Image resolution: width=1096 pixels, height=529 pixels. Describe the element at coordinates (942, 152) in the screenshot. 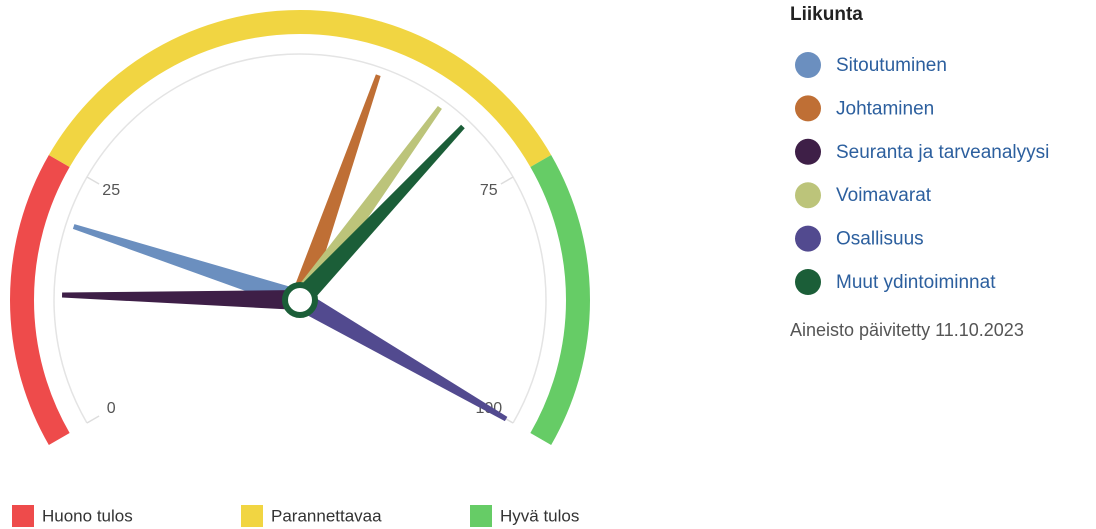

I see `legend-label: Seuranta ja tarveanalyysi` at that location.